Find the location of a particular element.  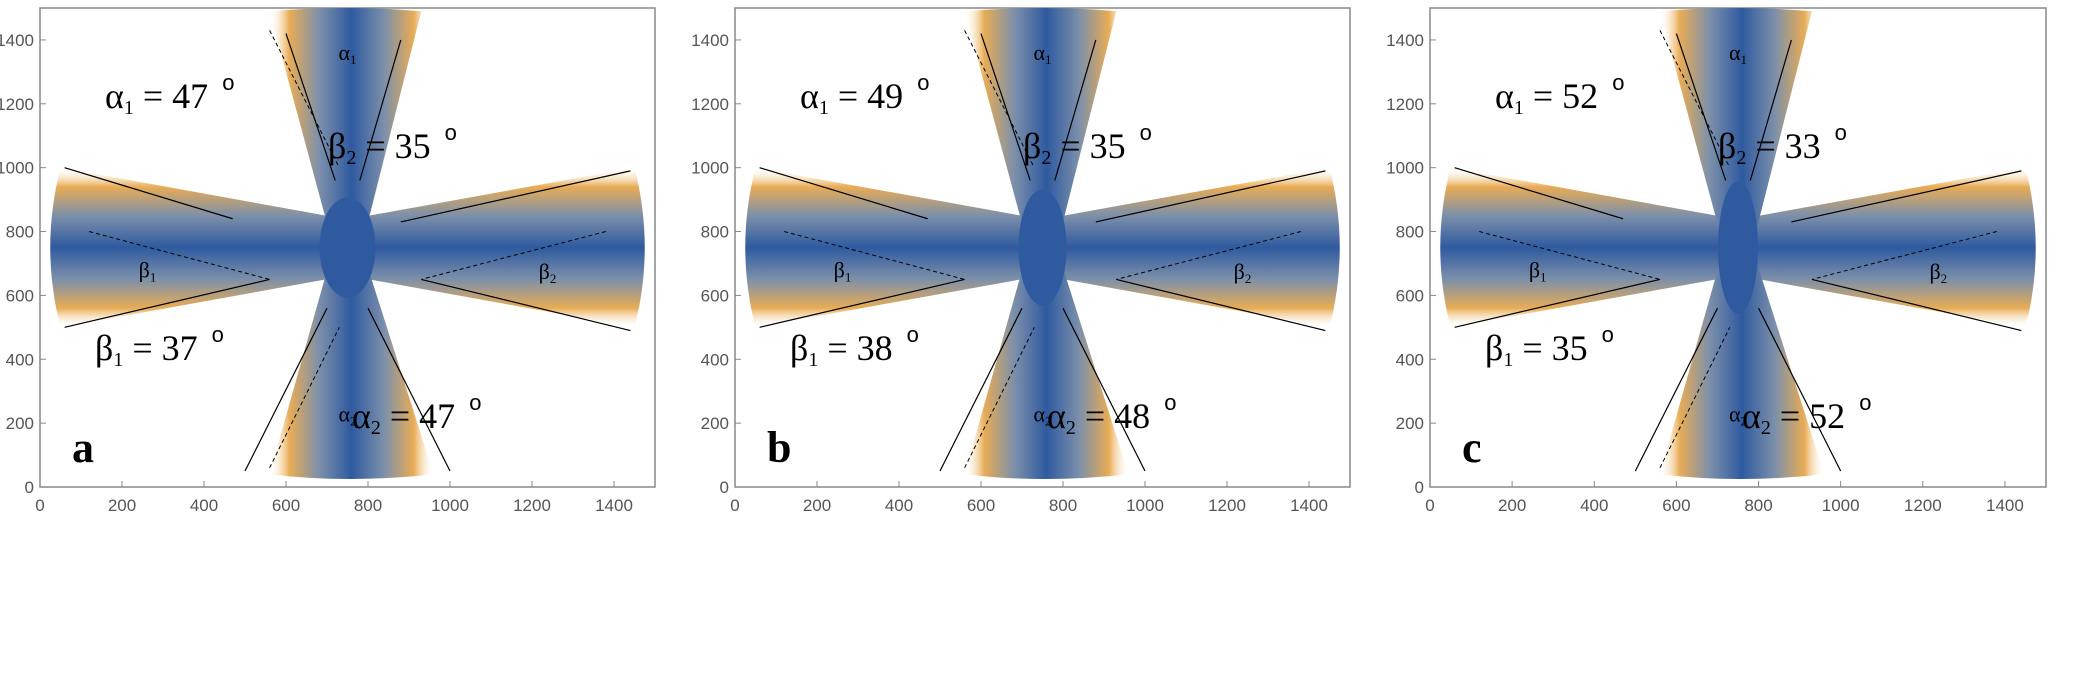

y-tick-label: 600 is located at coordinates (1410, 295).